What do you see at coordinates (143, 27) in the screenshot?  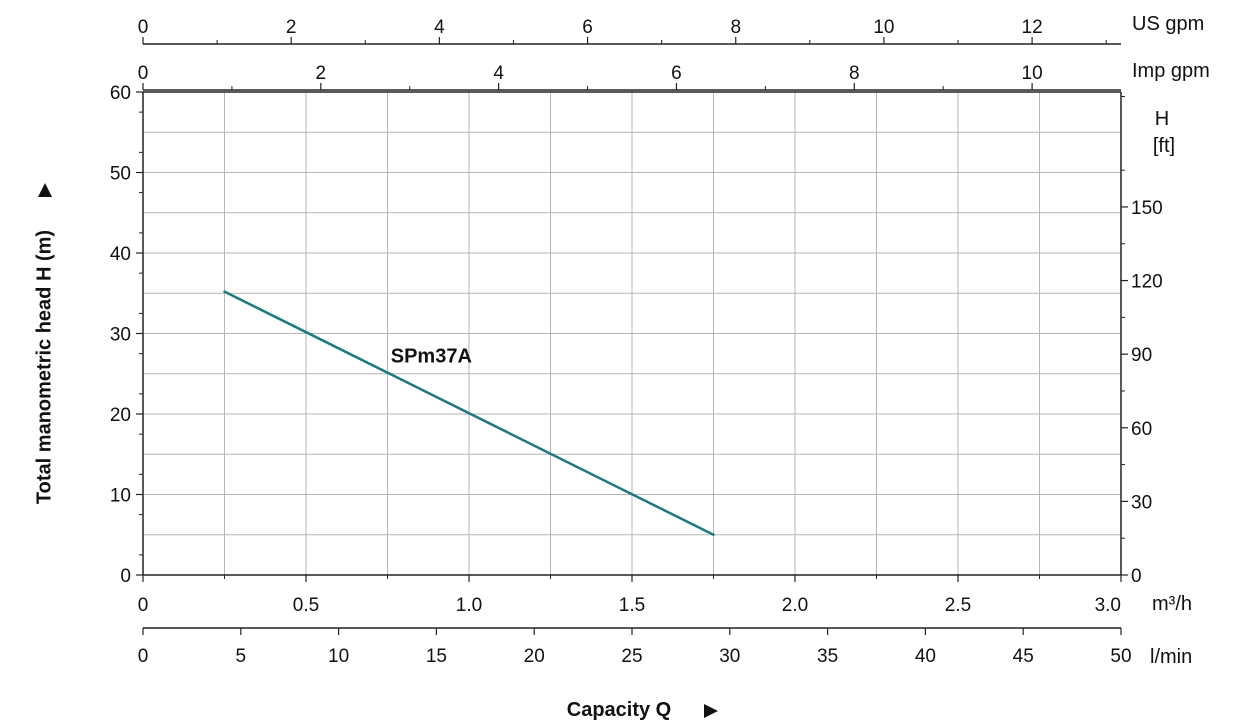 I see `us-gpm-axis-tick-label: 0` at bounding box center [143, 27].